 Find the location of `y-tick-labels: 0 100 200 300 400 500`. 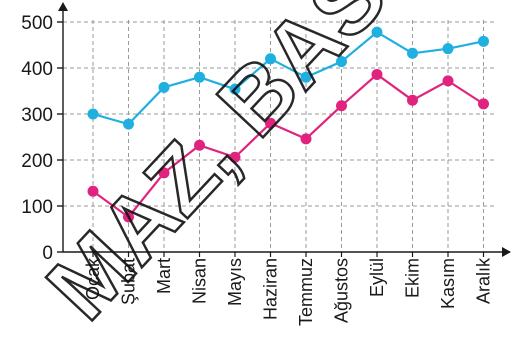

y-tick-labels: 0 100 200 300 400 500 is located at coordinates (42, 138).